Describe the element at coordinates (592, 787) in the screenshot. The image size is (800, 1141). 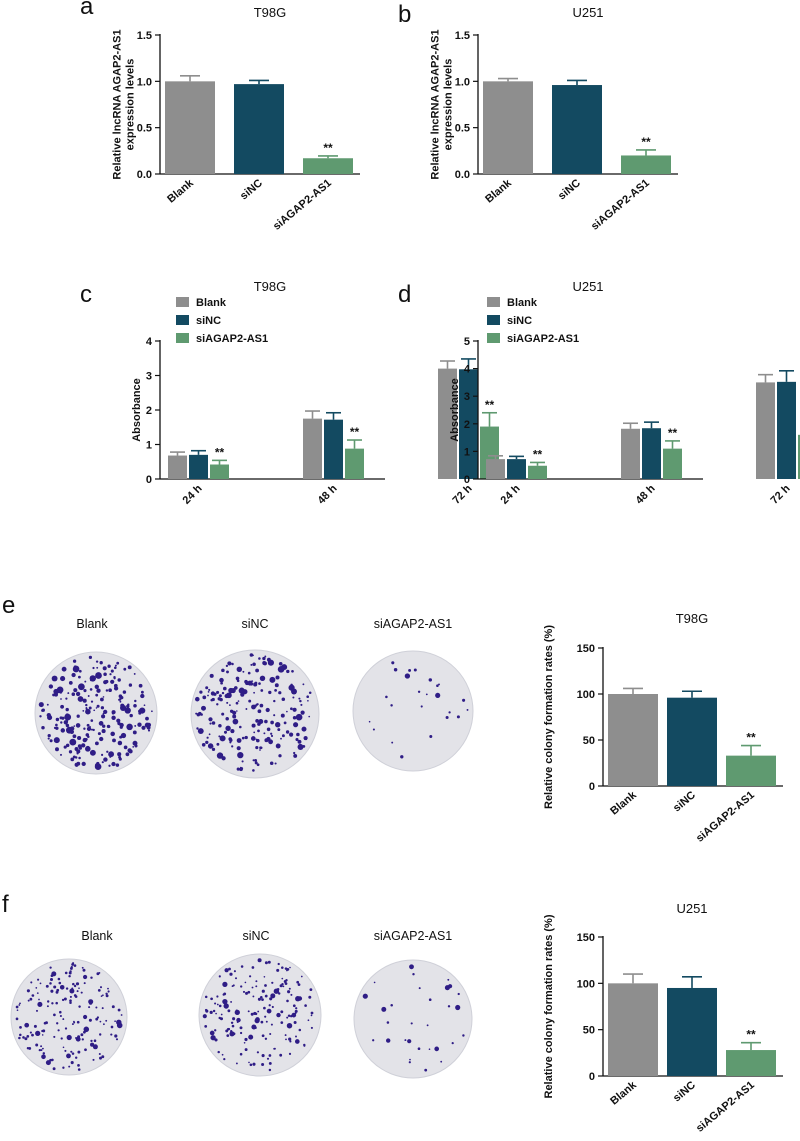
I see `y-tick-label-e: 0` at that location.